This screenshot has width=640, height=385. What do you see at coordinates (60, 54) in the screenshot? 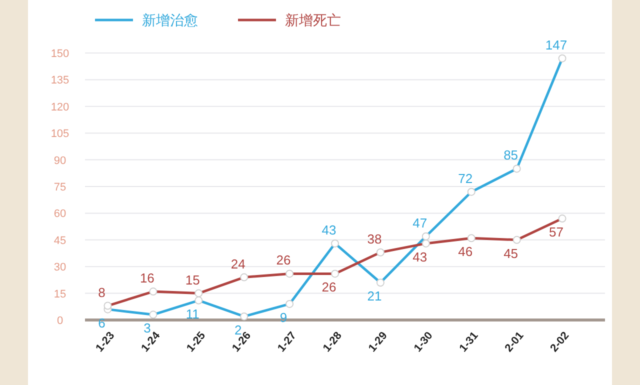
I see `y-tick-label: 150` at bounding box center [60, 54].